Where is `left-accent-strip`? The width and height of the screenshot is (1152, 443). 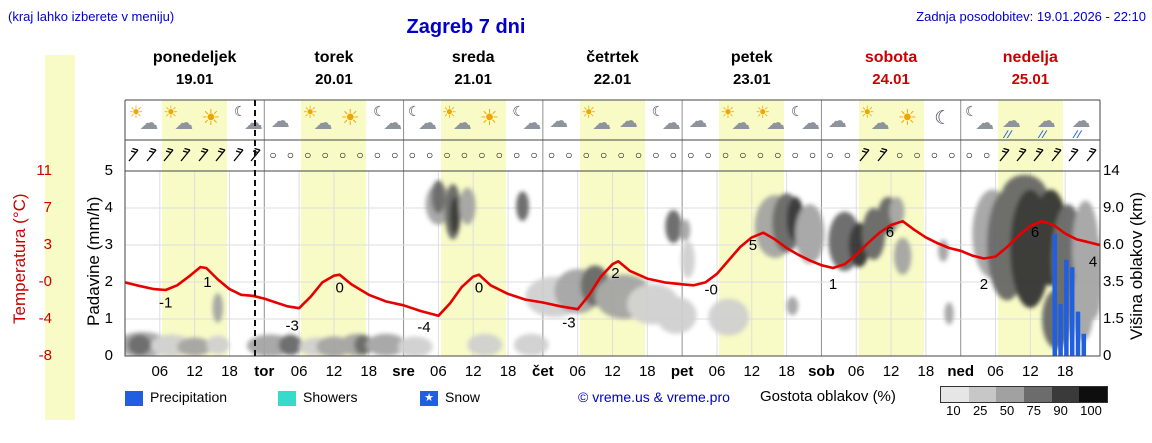
left-accent-strip is located at coordinates (60, 237).